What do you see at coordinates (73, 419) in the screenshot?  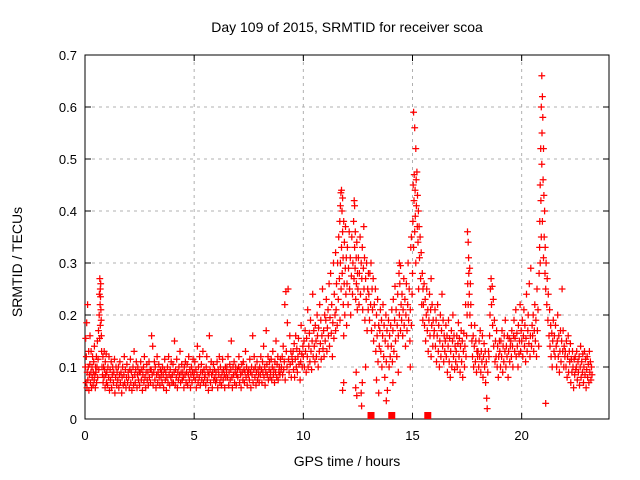 I see `y-tick-label: 0` at bounding box center [73, 419].